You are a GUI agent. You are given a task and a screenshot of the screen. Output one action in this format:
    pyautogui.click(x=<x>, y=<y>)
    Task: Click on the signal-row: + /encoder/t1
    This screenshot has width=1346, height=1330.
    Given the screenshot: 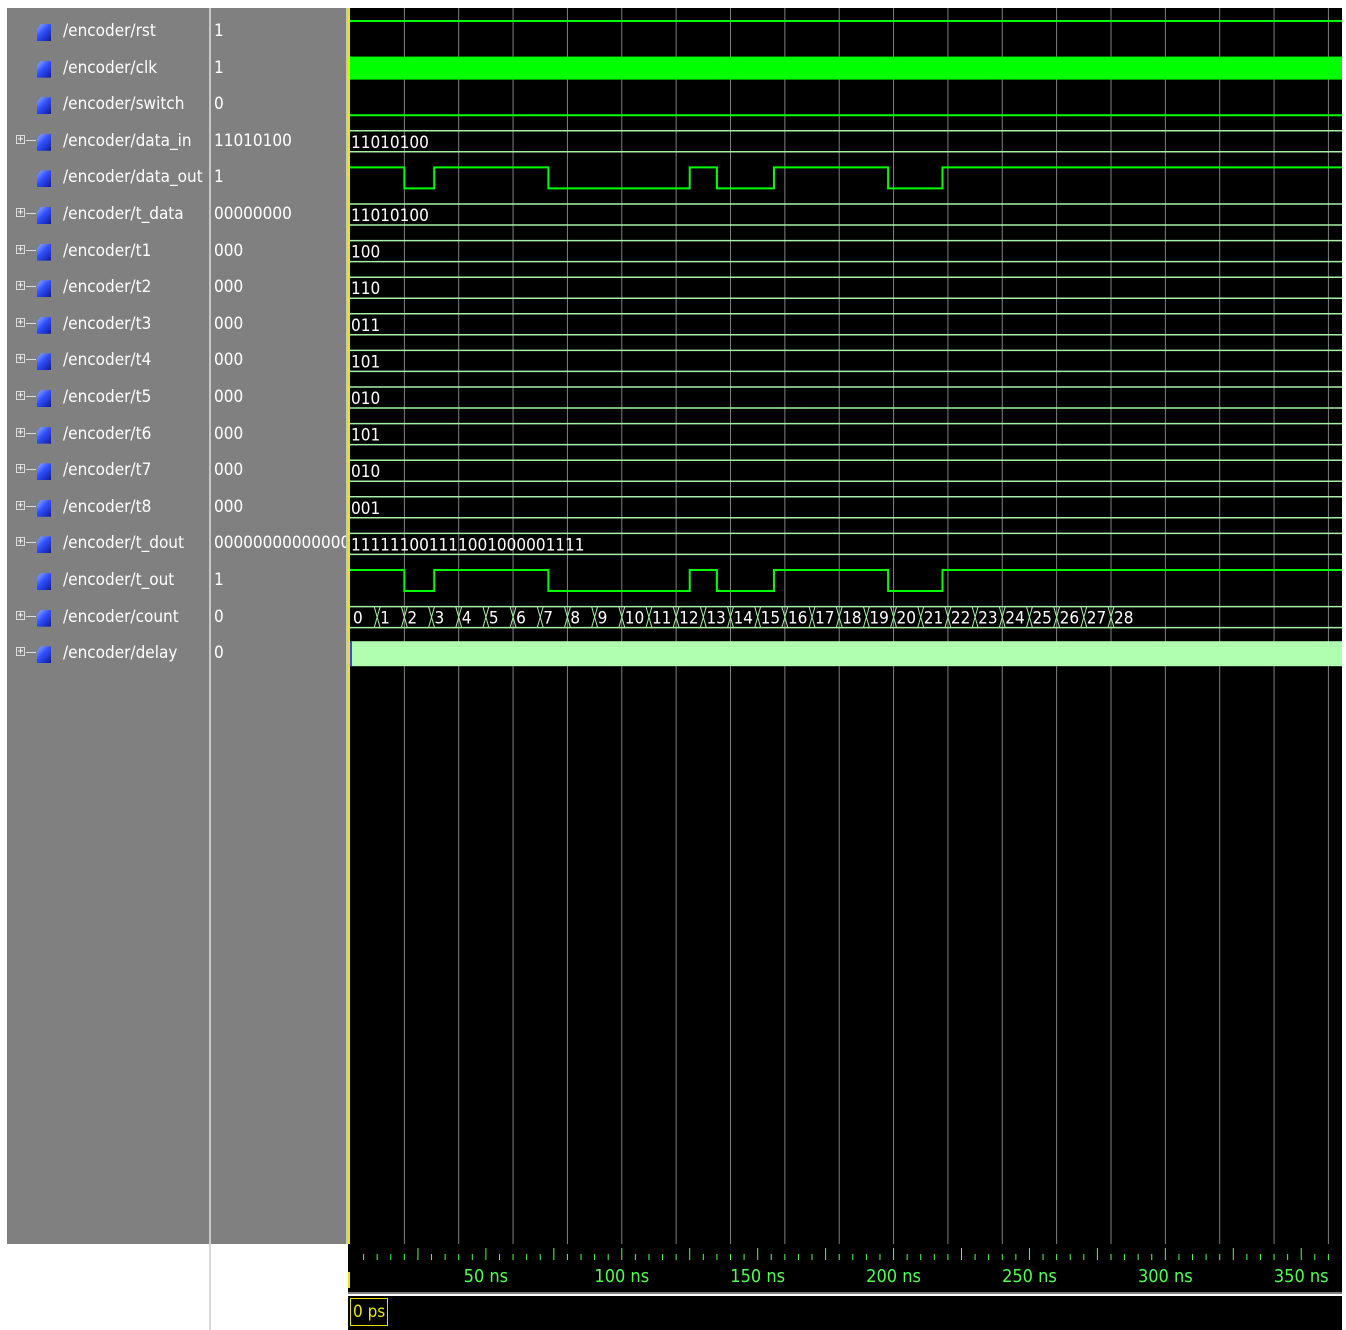 What is the action you would take?
    pyautogui.click(x=108, y=251)
    